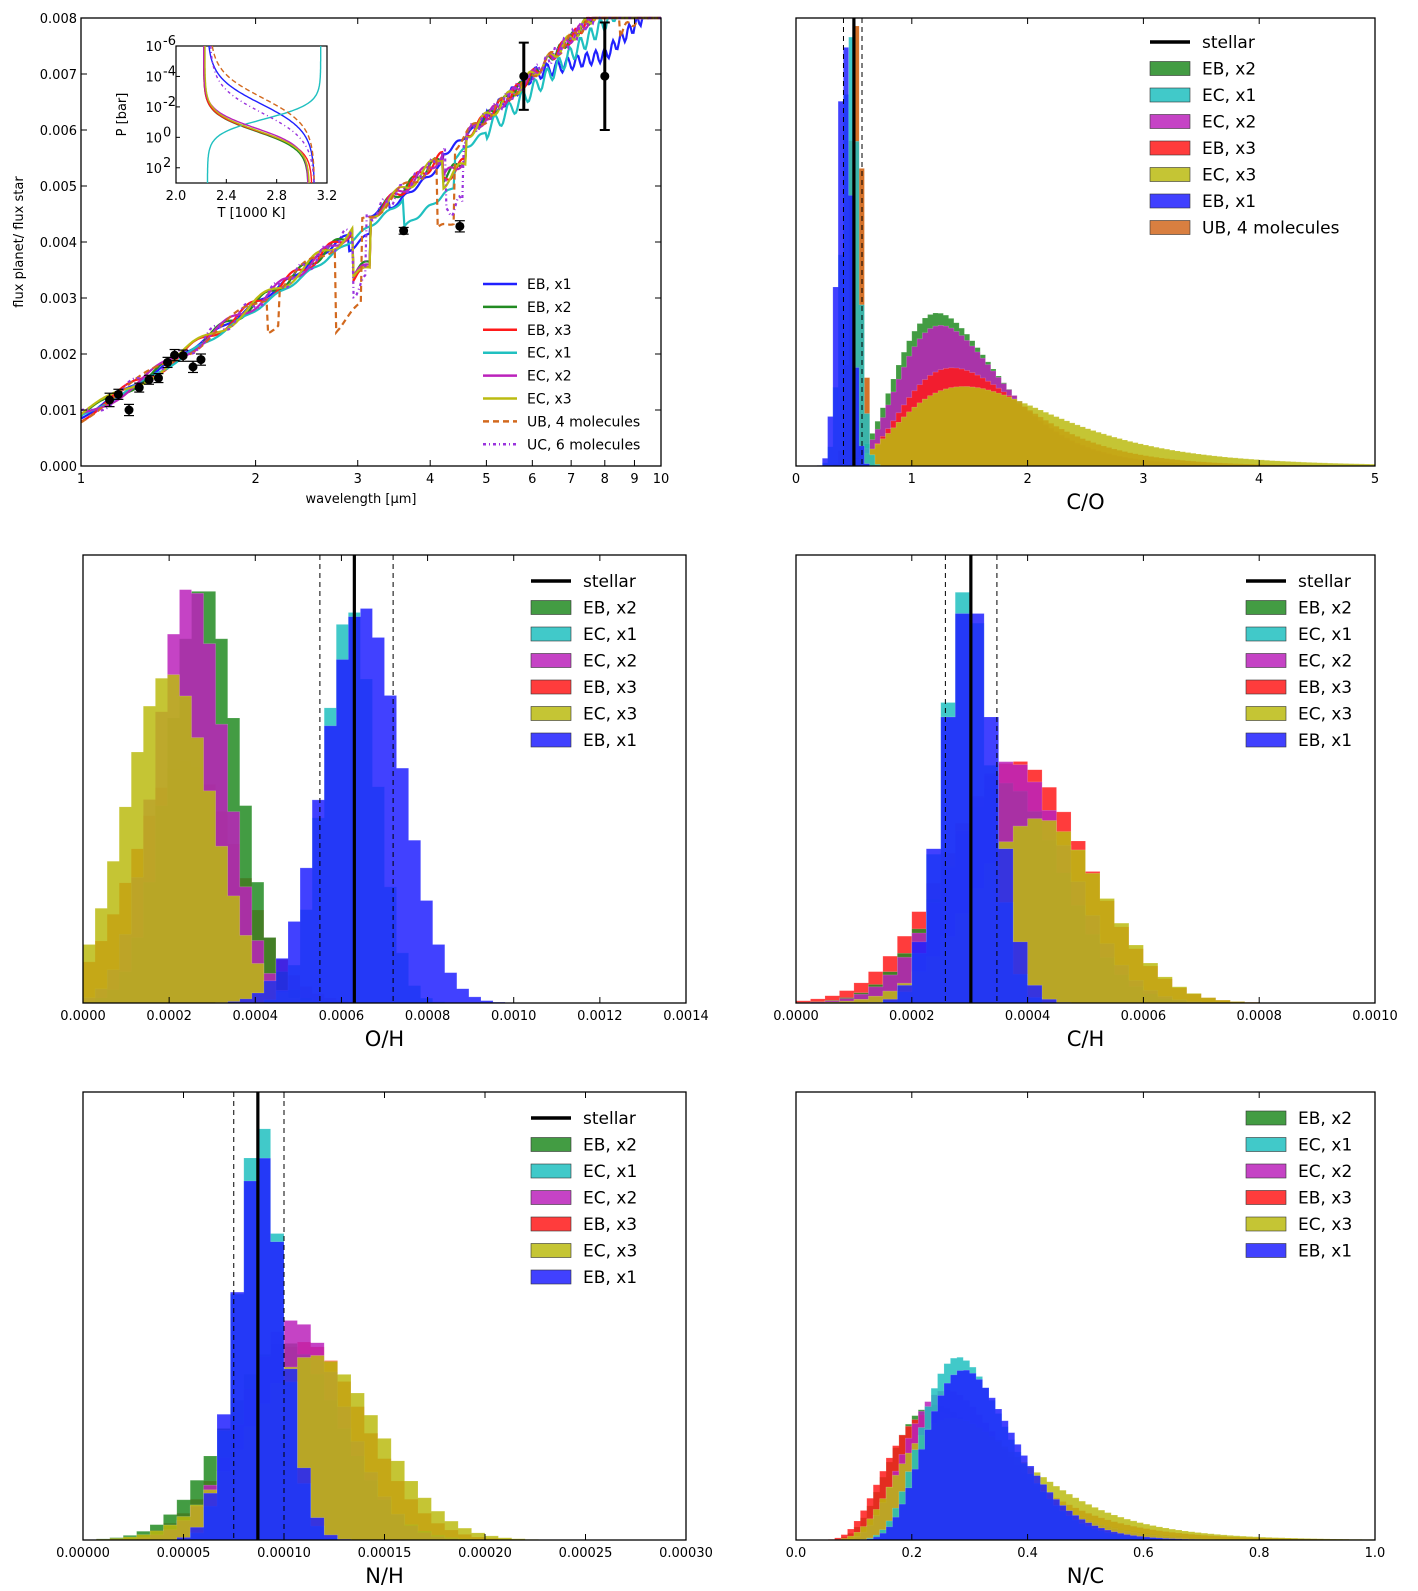 This screenshot has width=1418, height=1591. Describe the element at coordinates (169, 102) in the screenshot. I see `inset-y-tick-exponent: -2` at that location.